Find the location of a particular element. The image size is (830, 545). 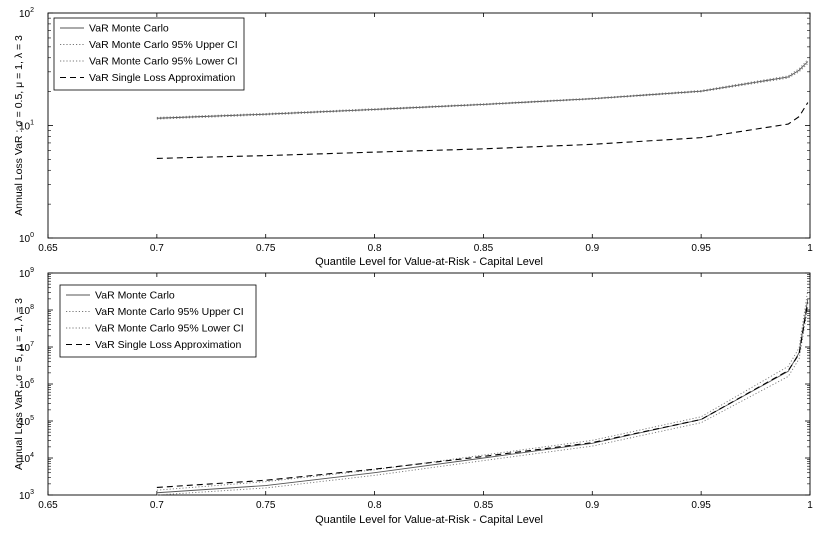

y-tick-label: 10⁰ is located at coordinates (26, 238).